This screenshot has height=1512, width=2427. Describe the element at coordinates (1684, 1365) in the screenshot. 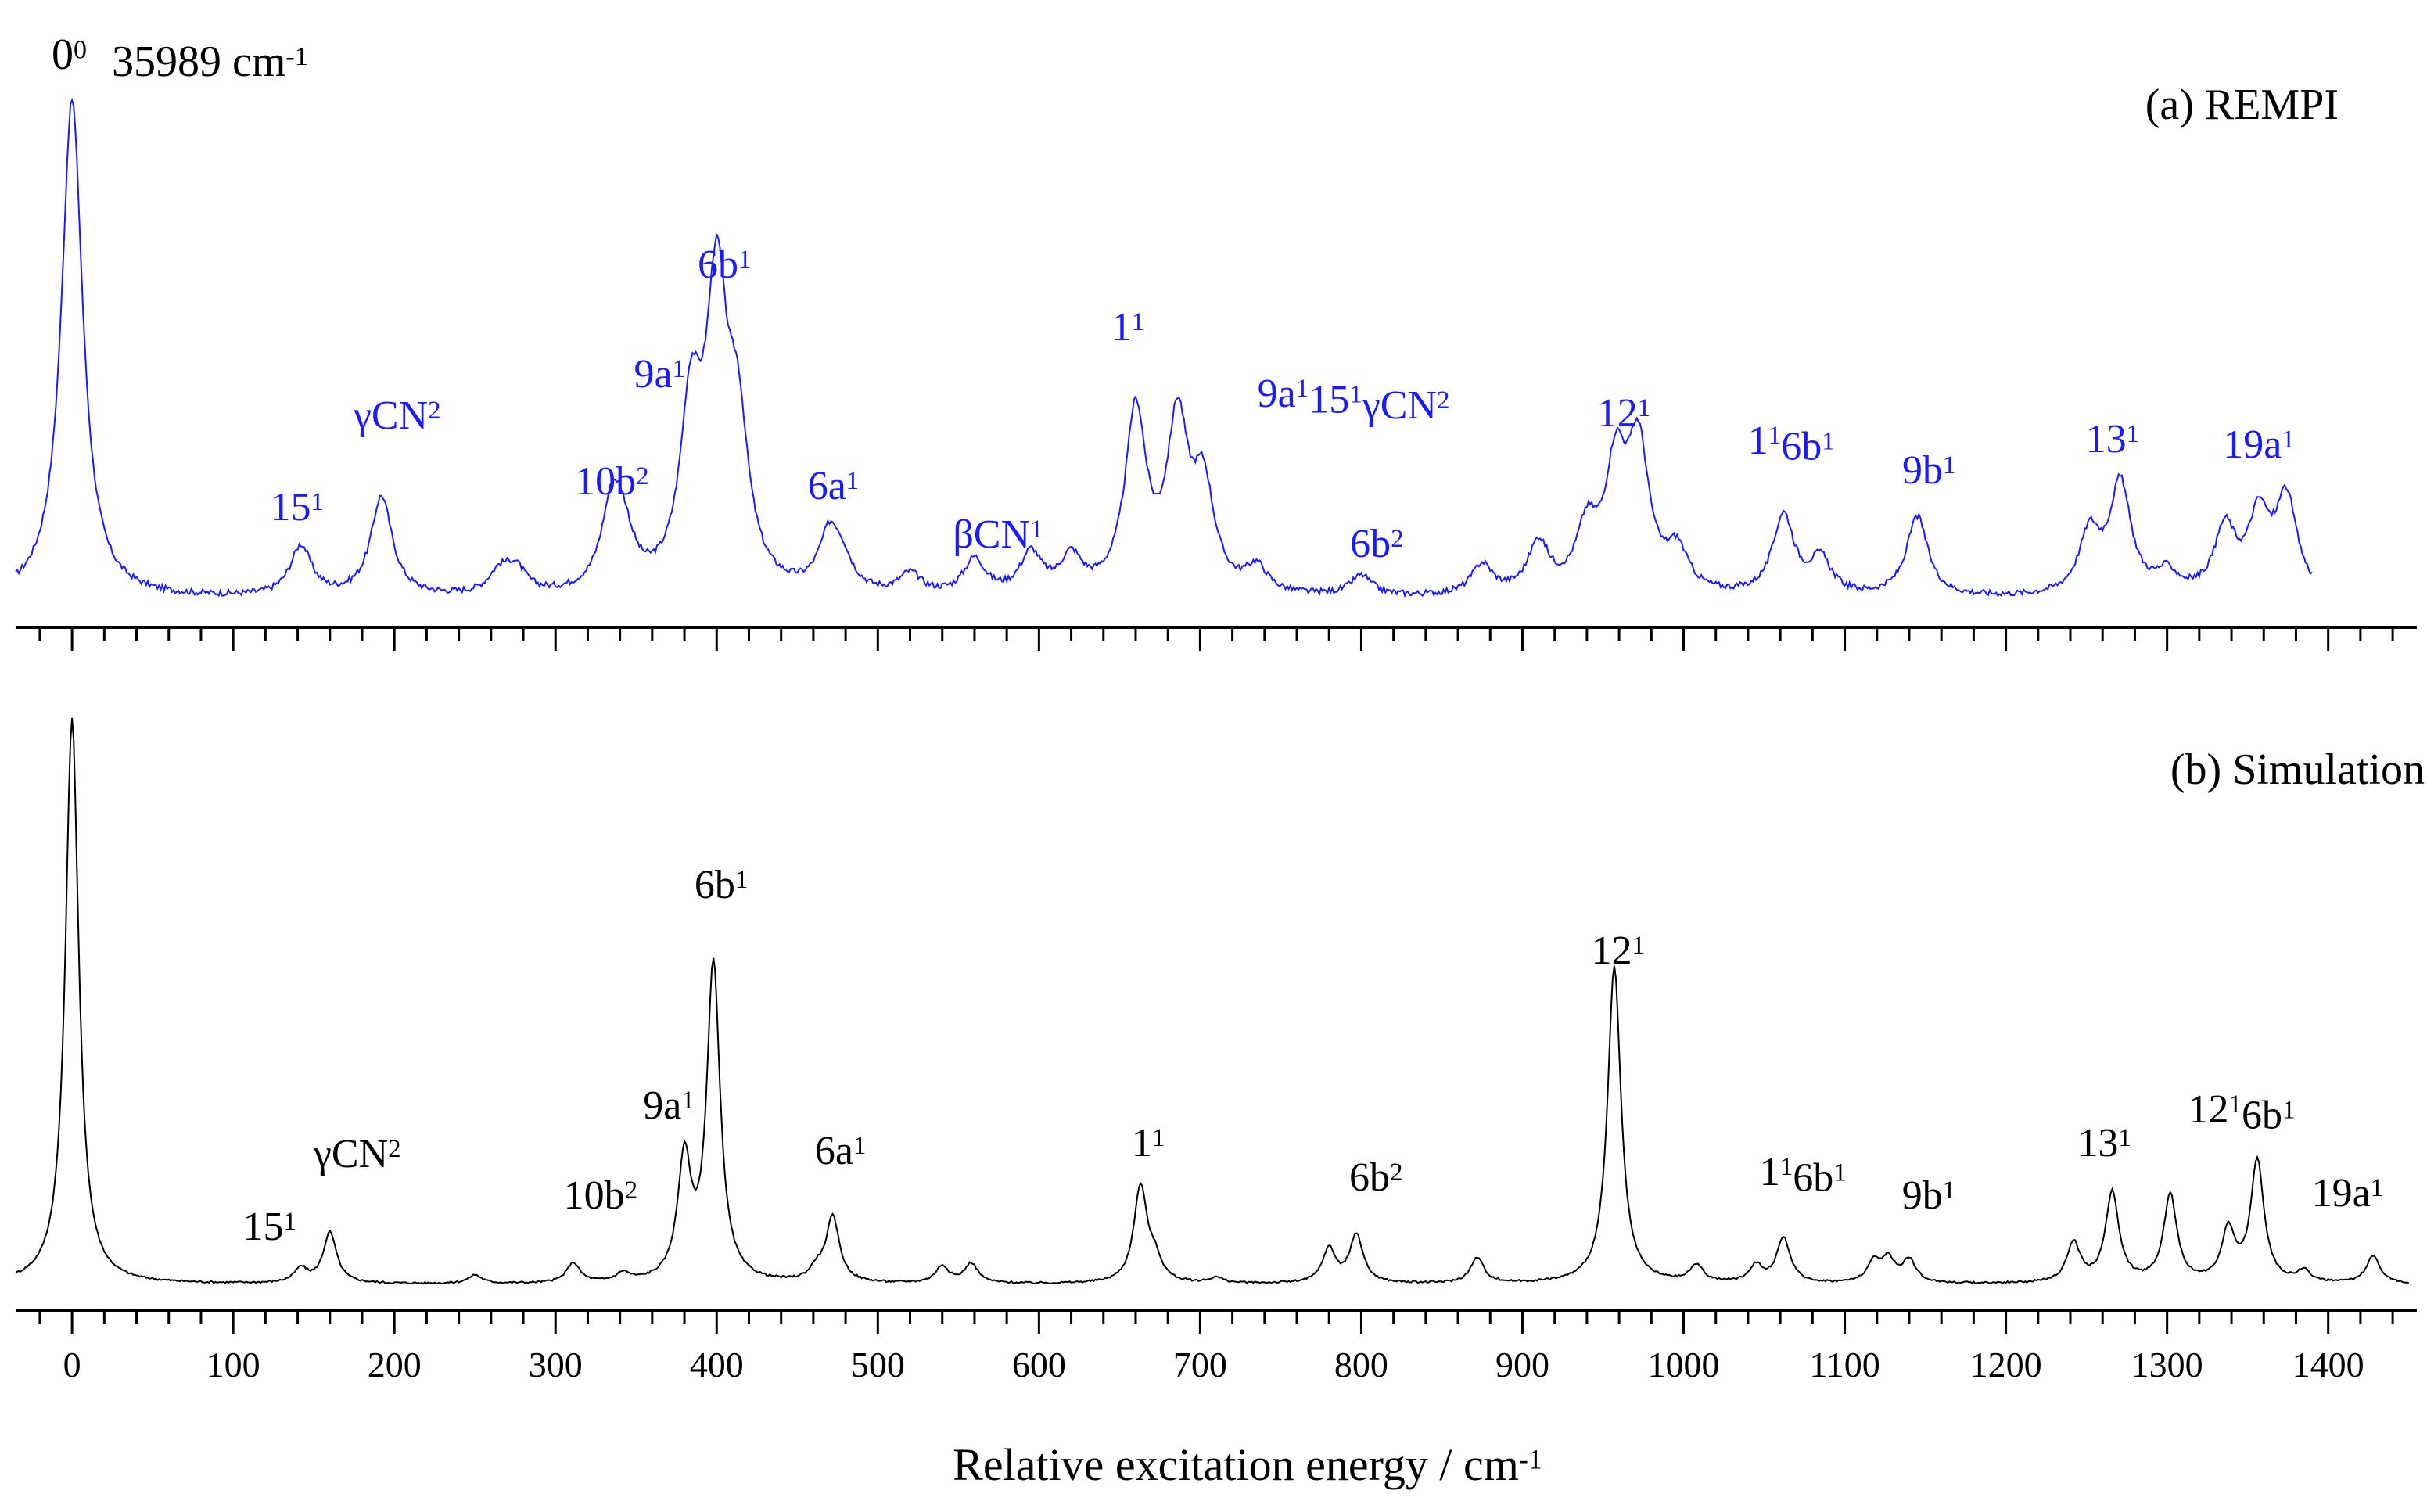

I see `x-tick-label: 1000` at that location.